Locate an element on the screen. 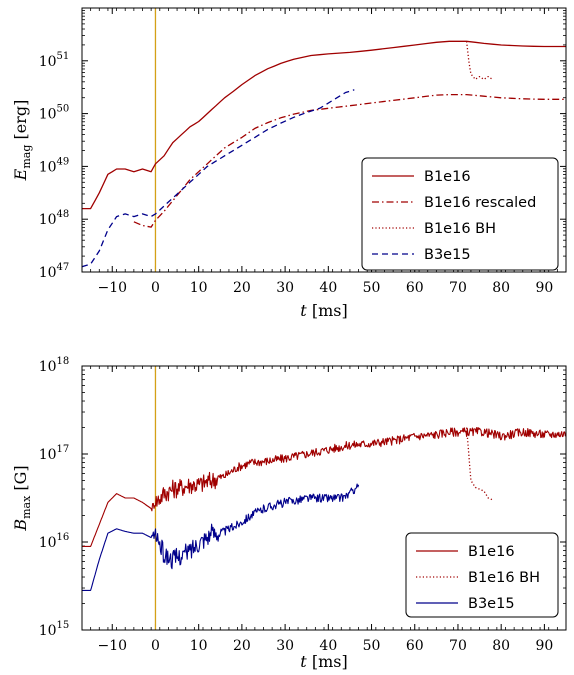 This screenshot has height=675, width=574. y-axis-label: Bmax [G] is located at coordinates (22, 498).